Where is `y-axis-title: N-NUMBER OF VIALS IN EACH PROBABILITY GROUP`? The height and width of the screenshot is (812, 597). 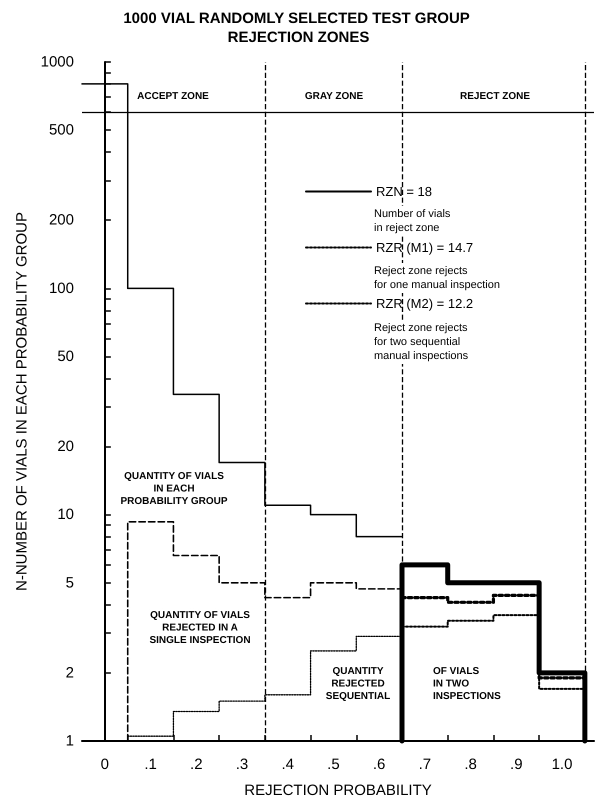 y-axis-title: N-NUMBER OF VIALS IN EACH PROBABILITY GROUP is located at coordinates (22, 401).